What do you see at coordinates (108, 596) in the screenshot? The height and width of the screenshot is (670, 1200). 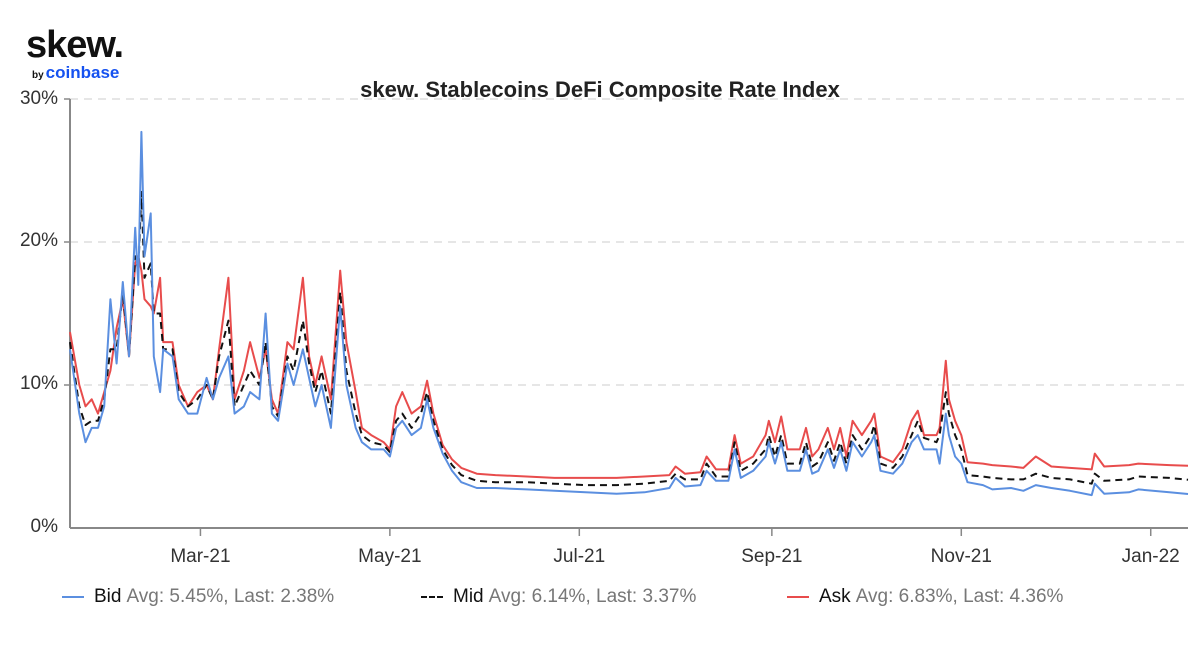 I see `legend-name: Bid` at bounding box center [108, 596].